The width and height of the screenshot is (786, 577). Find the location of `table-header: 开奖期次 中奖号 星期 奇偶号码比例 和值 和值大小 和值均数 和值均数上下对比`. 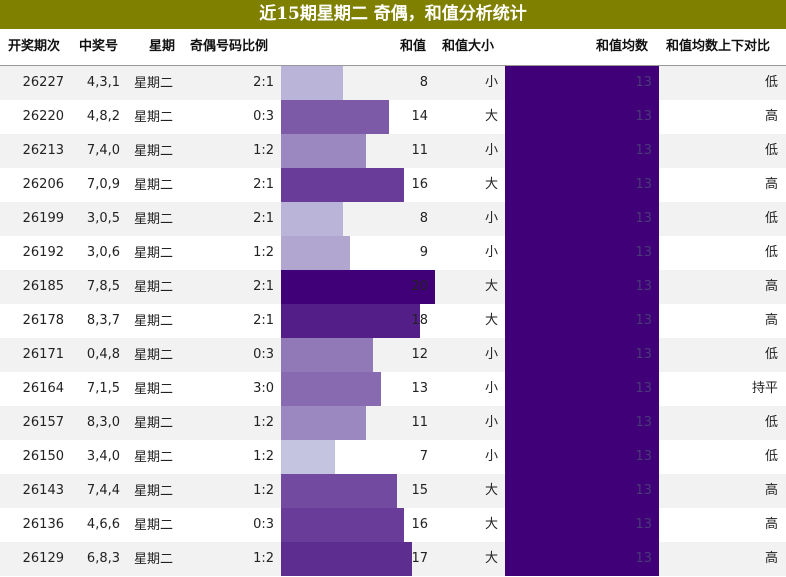

table-header: 开奖期次 中奖号 星期 奇偶号码比例 和值 和值大小 和值均数 和值均数上下对比 is located at coordinates (393, 47).